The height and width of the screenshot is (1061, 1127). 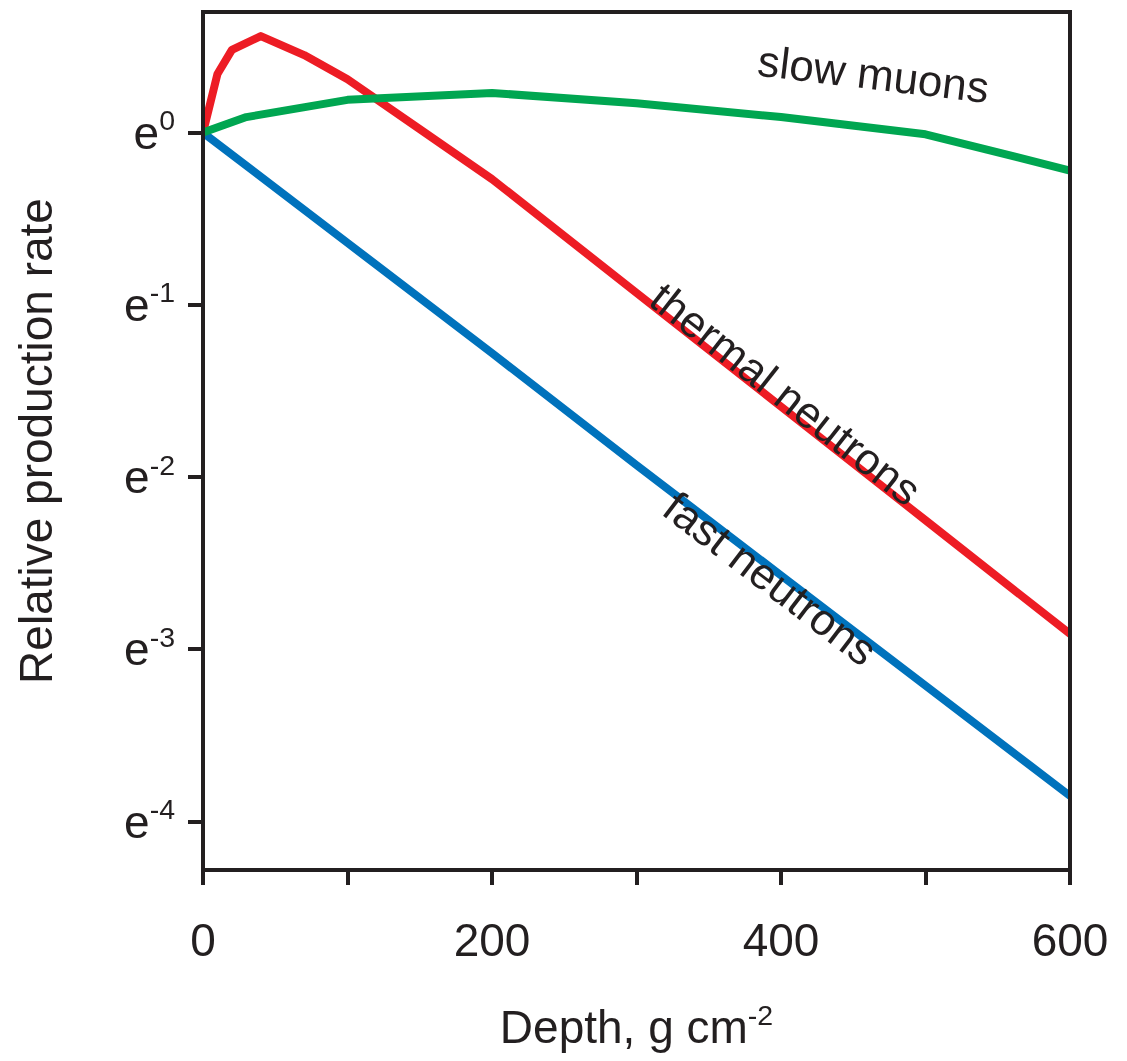 What do you see at coordinates (781, 940) in the screenshot?
I see `x-tick-label: 400` at bounding box center [781, 940].